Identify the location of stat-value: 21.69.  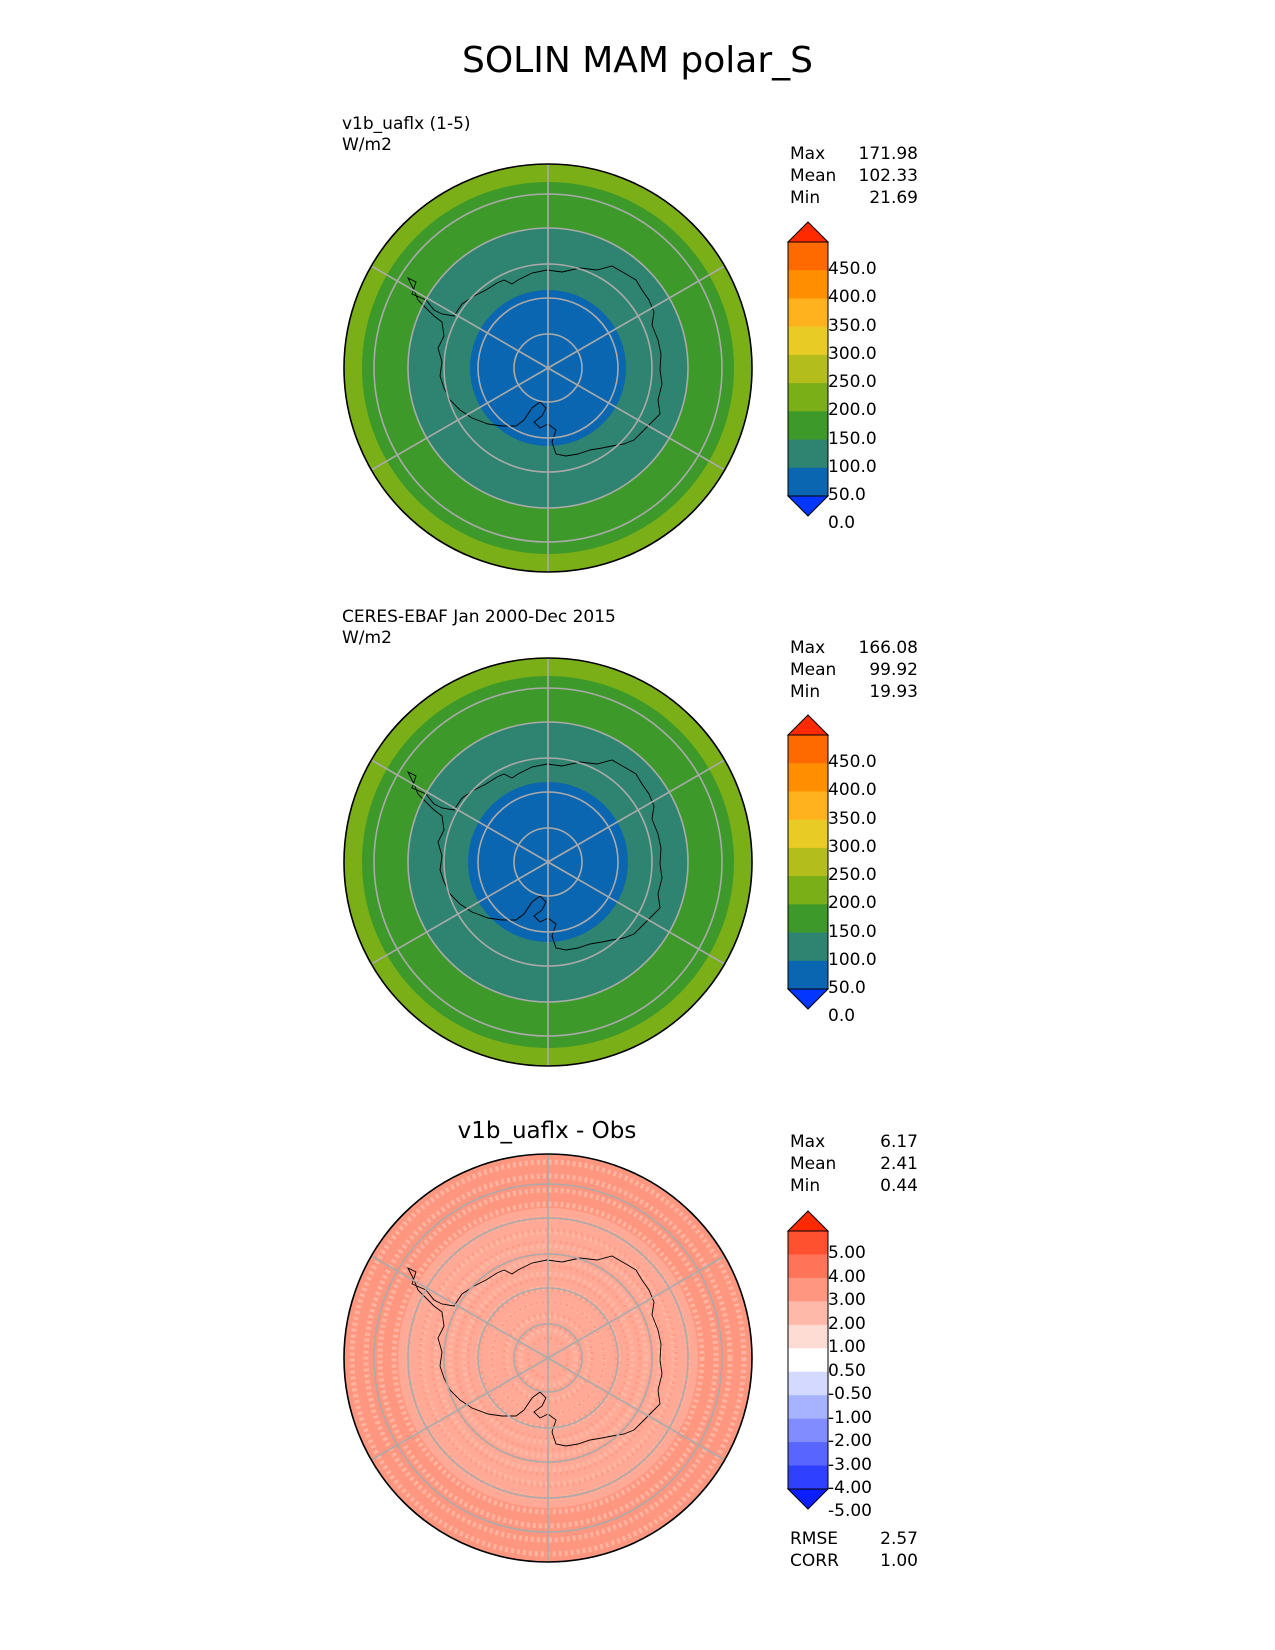
(893, 198).